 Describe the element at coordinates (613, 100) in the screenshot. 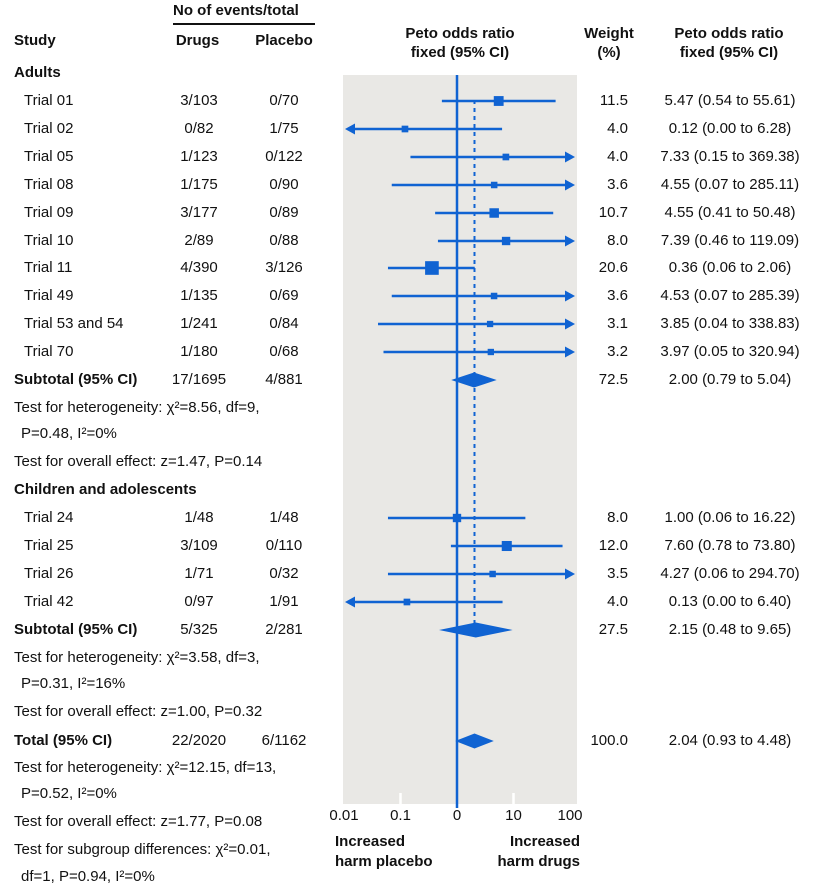

I see `weight-cell: 11.5` at that location.